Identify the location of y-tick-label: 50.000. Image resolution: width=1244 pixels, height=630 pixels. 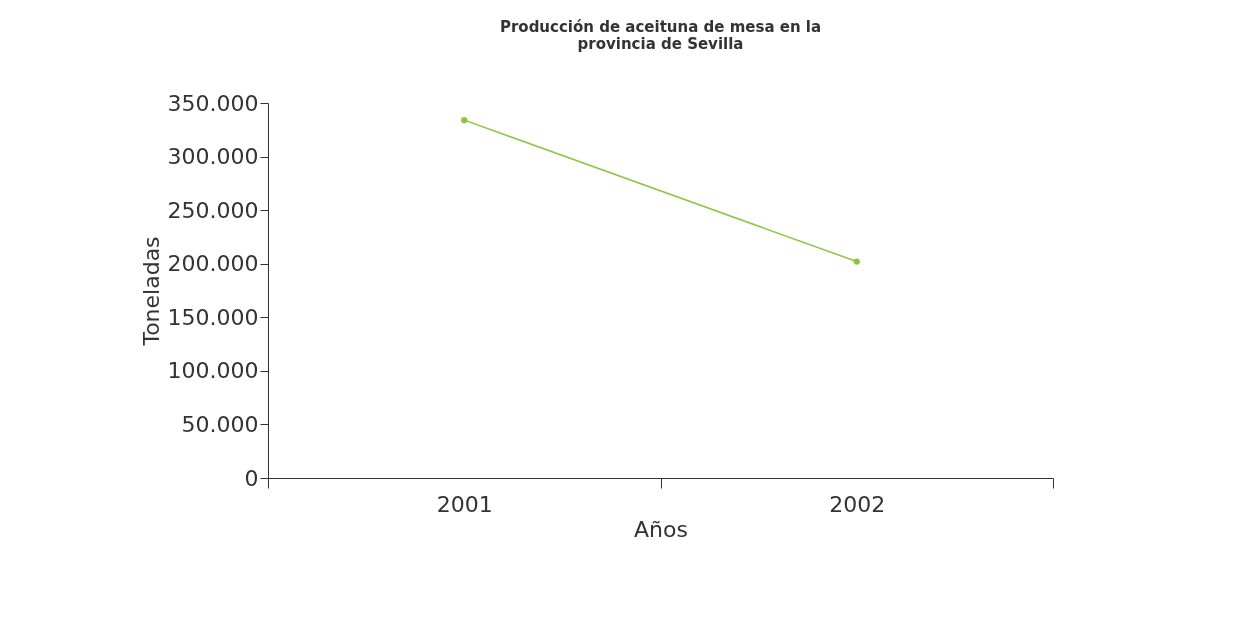
(220, 424).